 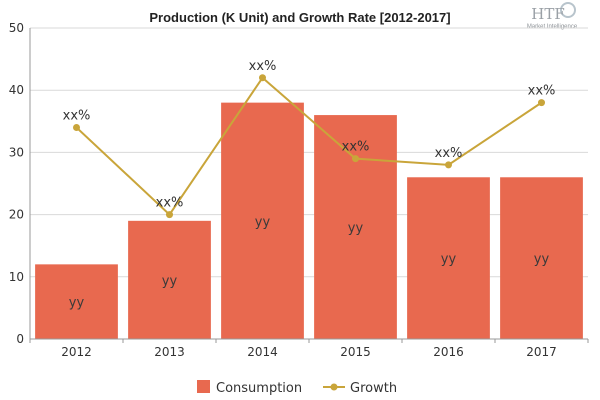 I want to click on y-tick-label: 10, so click(x=16, y=277).